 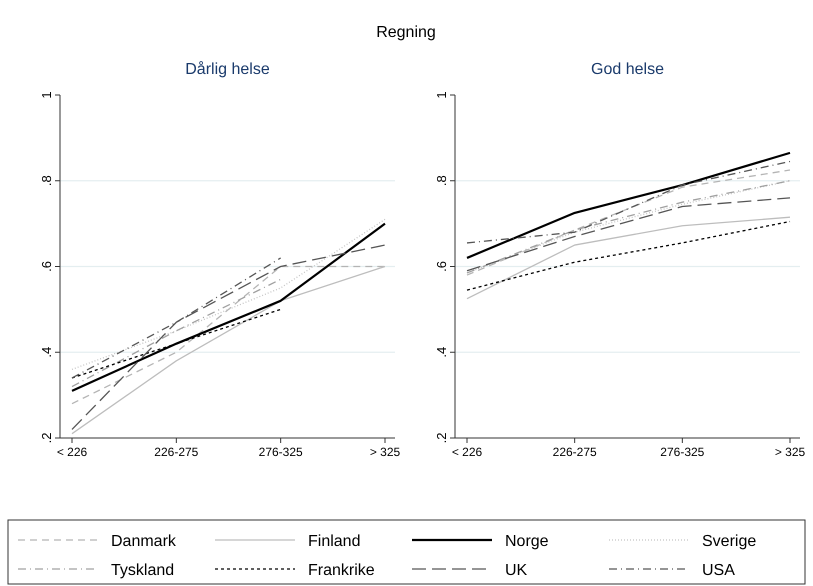 I want to click on chart-title: Dårlig helse, so click(x=227, y=69).